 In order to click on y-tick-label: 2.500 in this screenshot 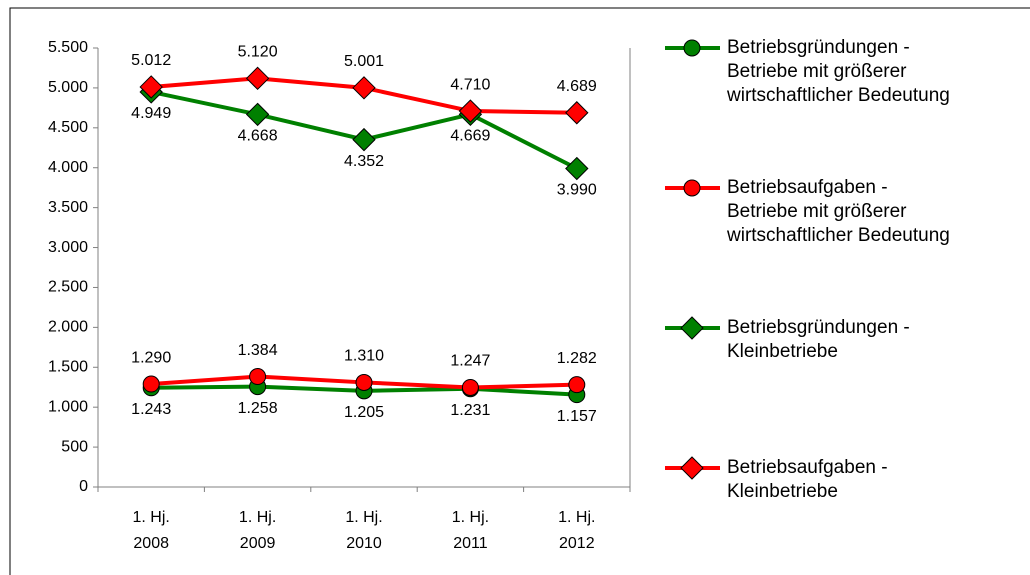, I will do `click(68, 287)`.